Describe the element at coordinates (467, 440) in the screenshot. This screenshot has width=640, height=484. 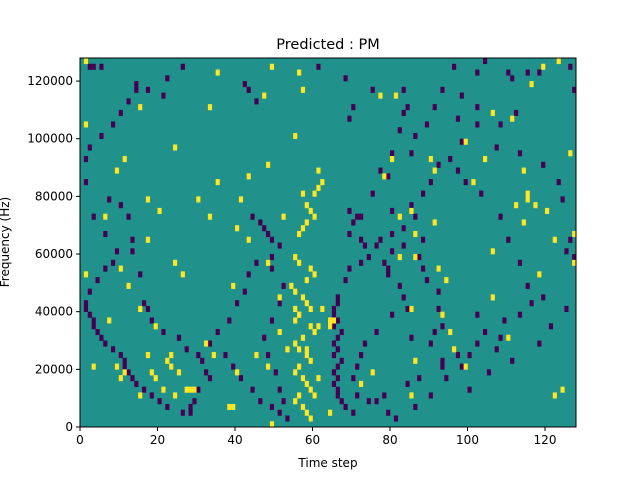
I see `x-tick-label: 100` at that location.